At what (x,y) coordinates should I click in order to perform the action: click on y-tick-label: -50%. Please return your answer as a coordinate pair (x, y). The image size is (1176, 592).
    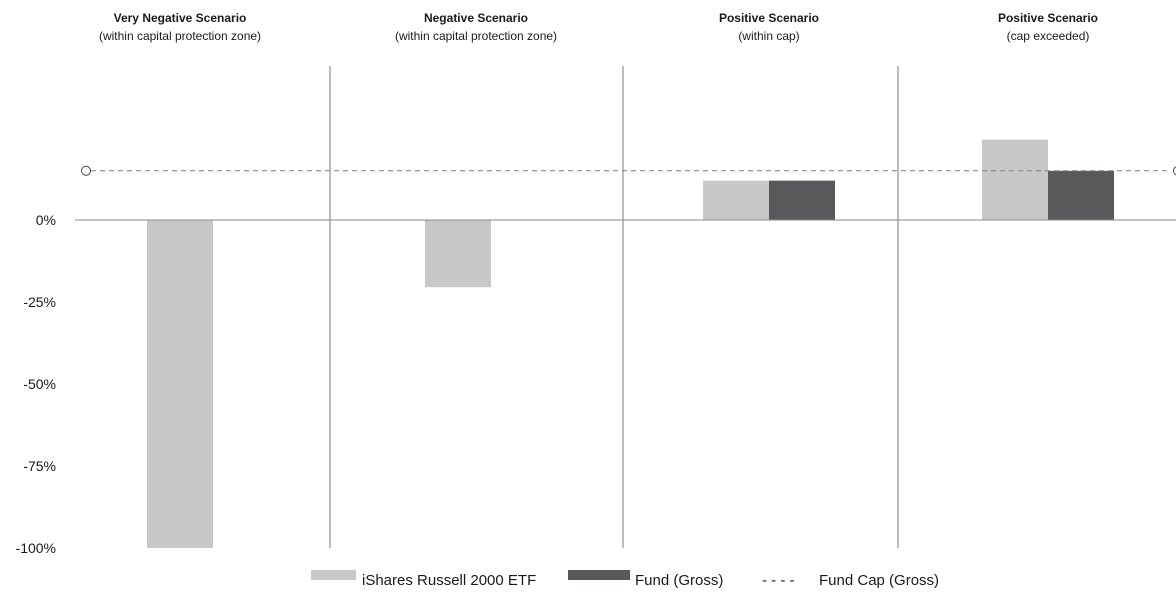
    Looking at the image, I should click on (39, 384).